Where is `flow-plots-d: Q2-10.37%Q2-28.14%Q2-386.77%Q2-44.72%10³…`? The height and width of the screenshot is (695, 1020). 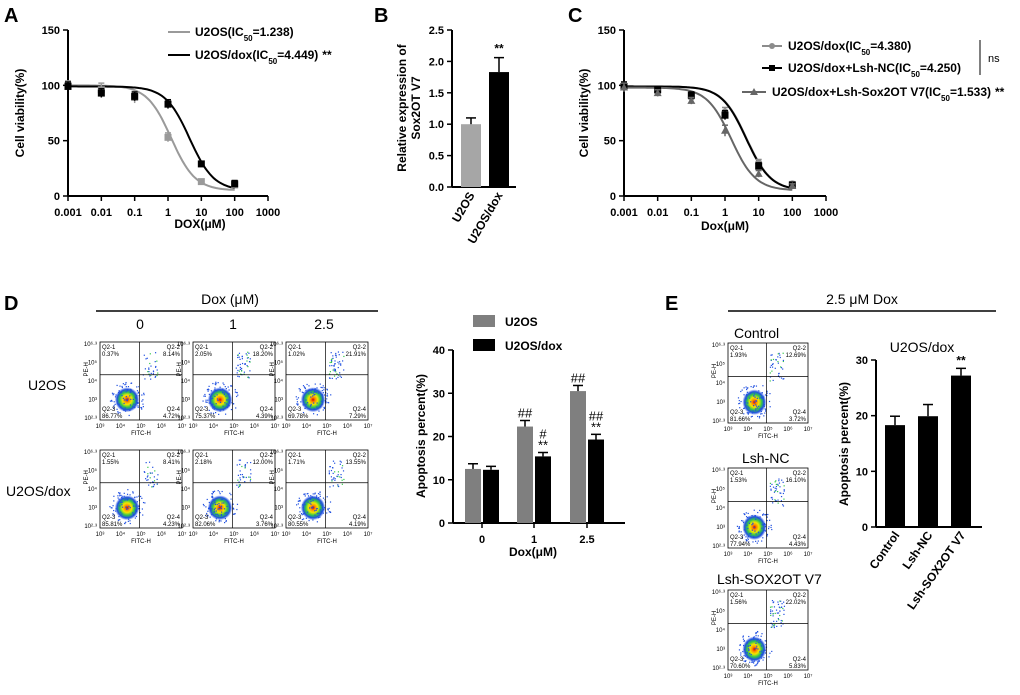 flow-plots-d: Q2-10.37%Q2-28.14%Q2-386.77%Q2-44.72%10³… is located at coordinates (228, 443).